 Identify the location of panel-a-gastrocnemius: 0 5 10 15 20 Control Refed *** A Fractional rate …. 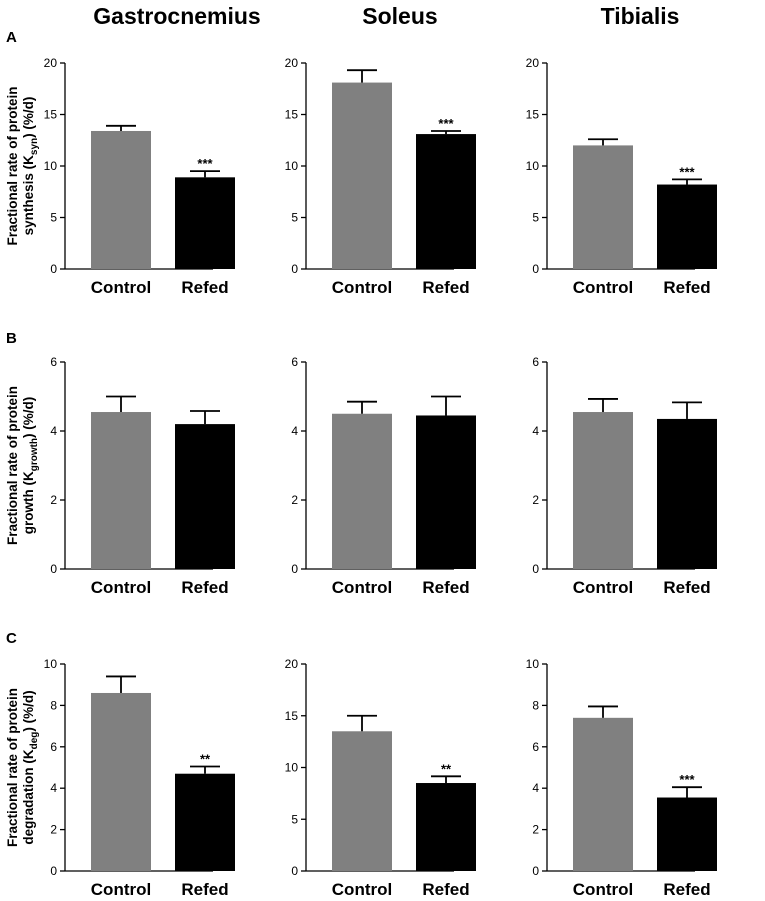
(120, 163).